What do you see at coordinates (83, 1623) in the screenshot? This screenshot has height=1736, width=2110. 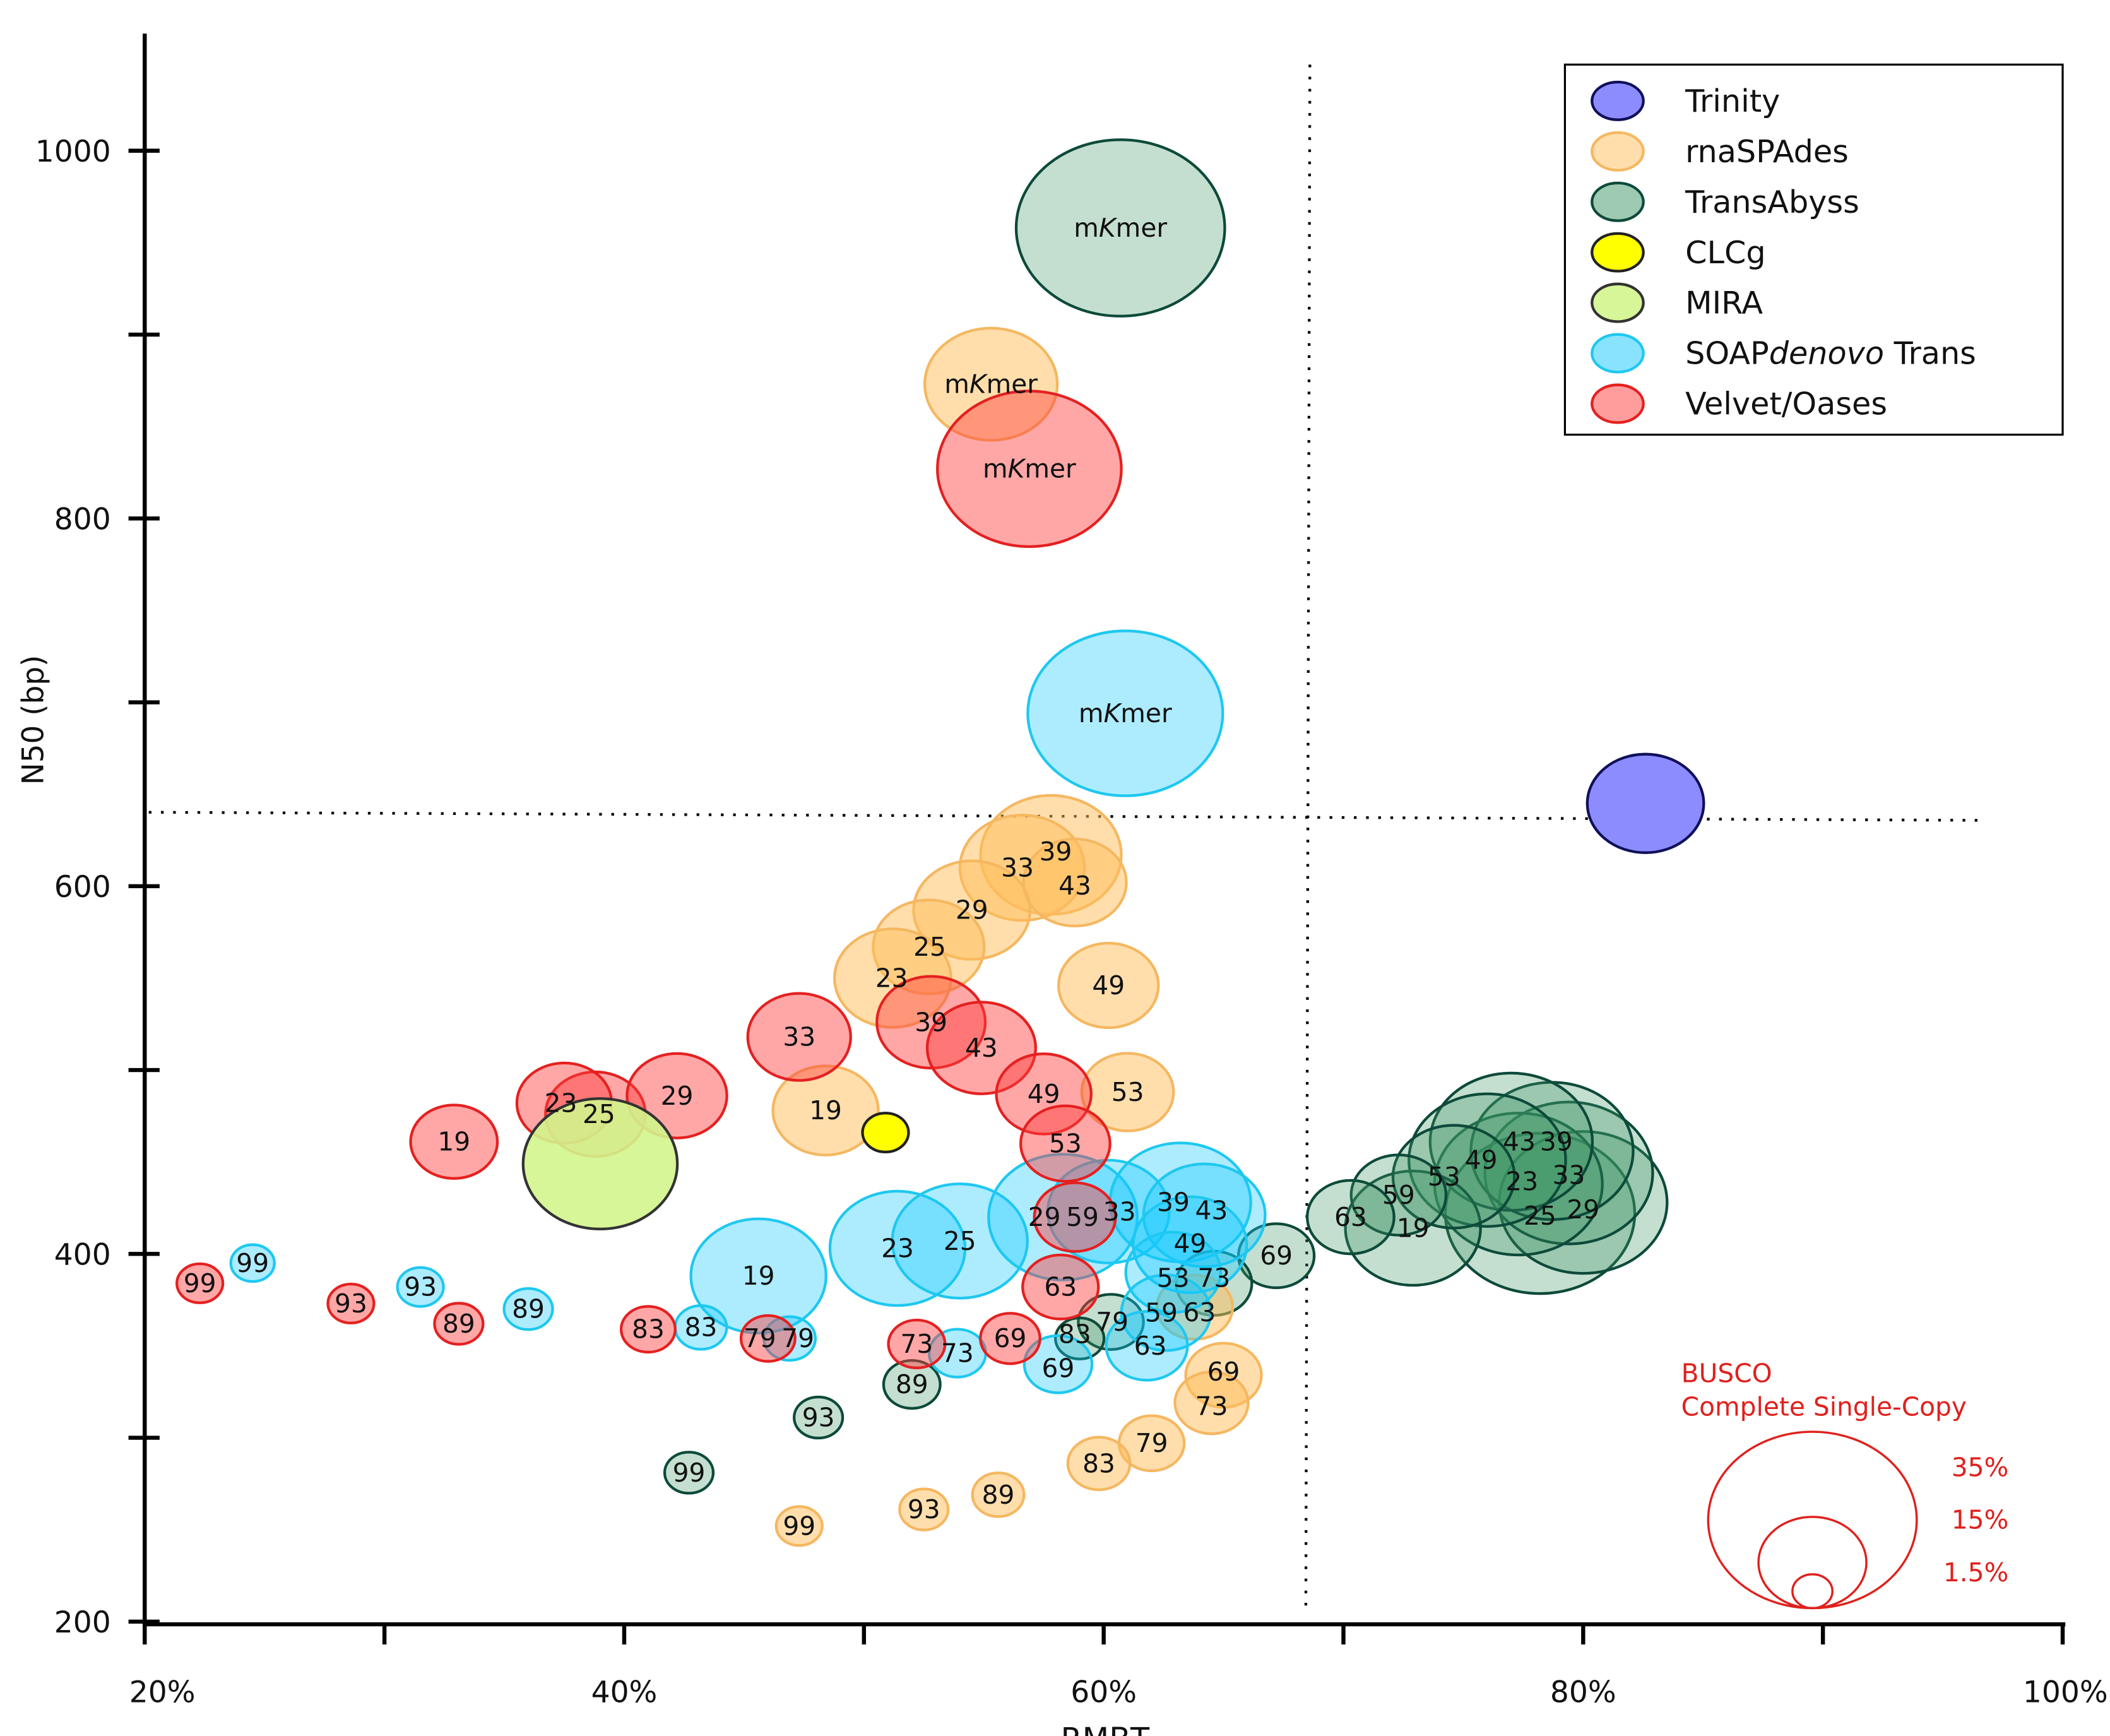 I see `y-tick-label: 200` at bounding box center [83, 1623].